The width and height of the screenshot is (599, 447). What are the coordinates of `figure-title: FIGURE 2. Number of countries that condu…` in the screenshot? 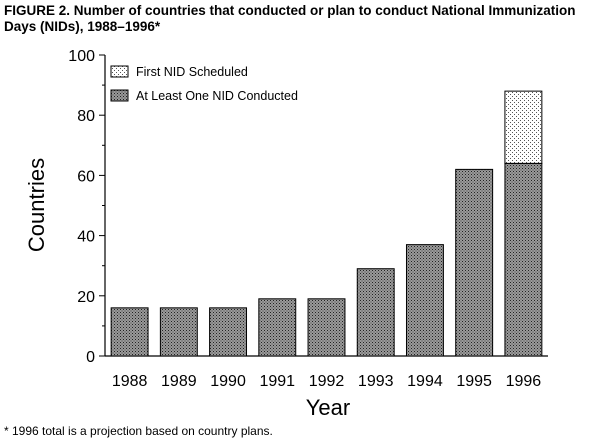 It's located at (290, 18).